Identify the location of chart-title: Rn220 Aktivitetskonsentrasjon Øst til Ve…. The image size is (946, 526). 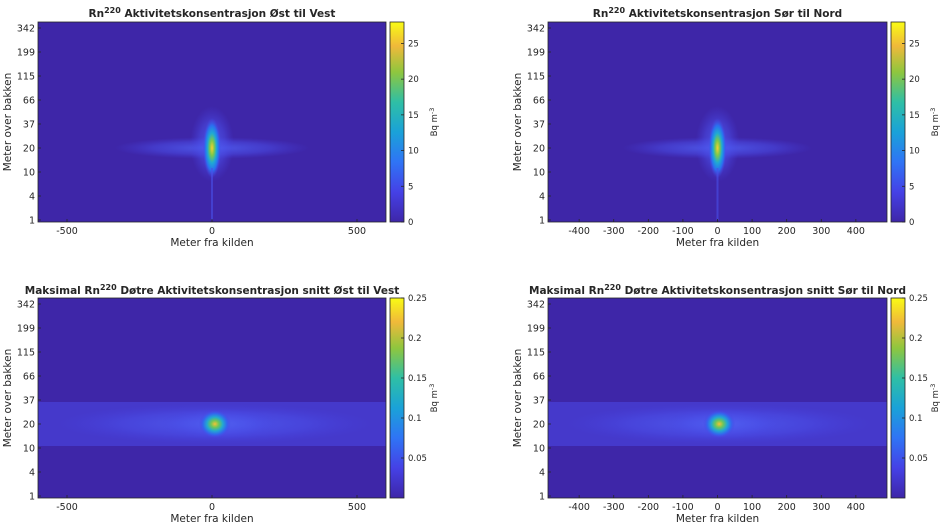
(212, 13).